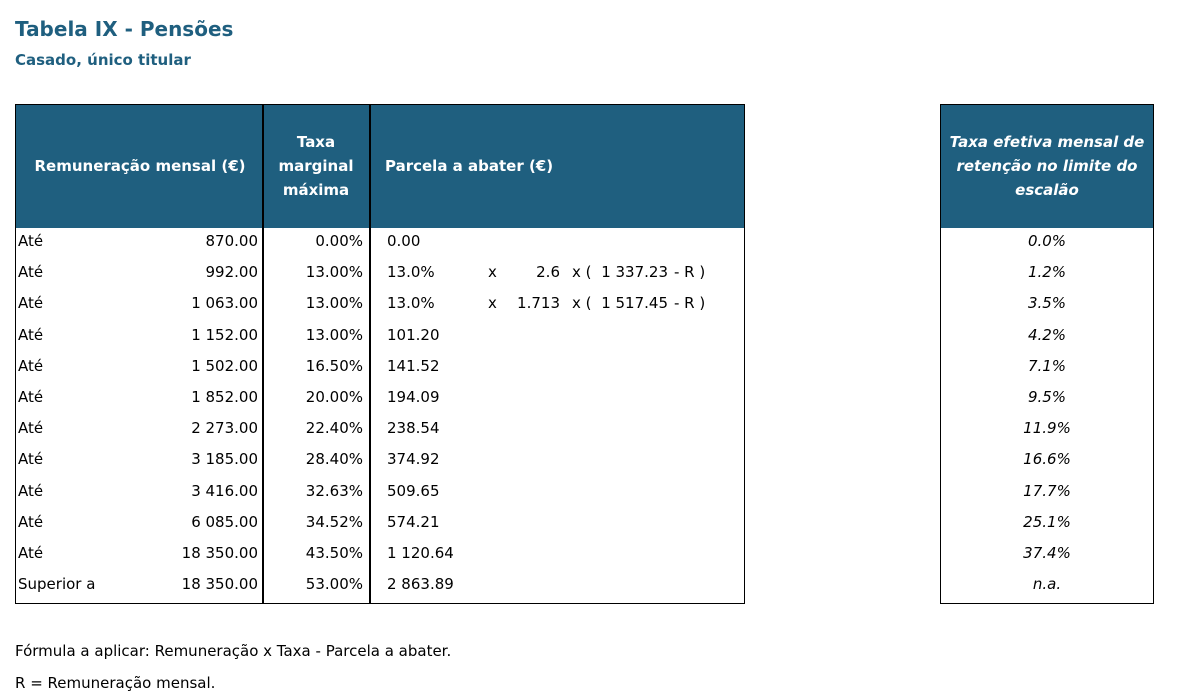 This screenshot has width=1188, height=698. I want to click on limit: 1 152.00, so click(224, 334).